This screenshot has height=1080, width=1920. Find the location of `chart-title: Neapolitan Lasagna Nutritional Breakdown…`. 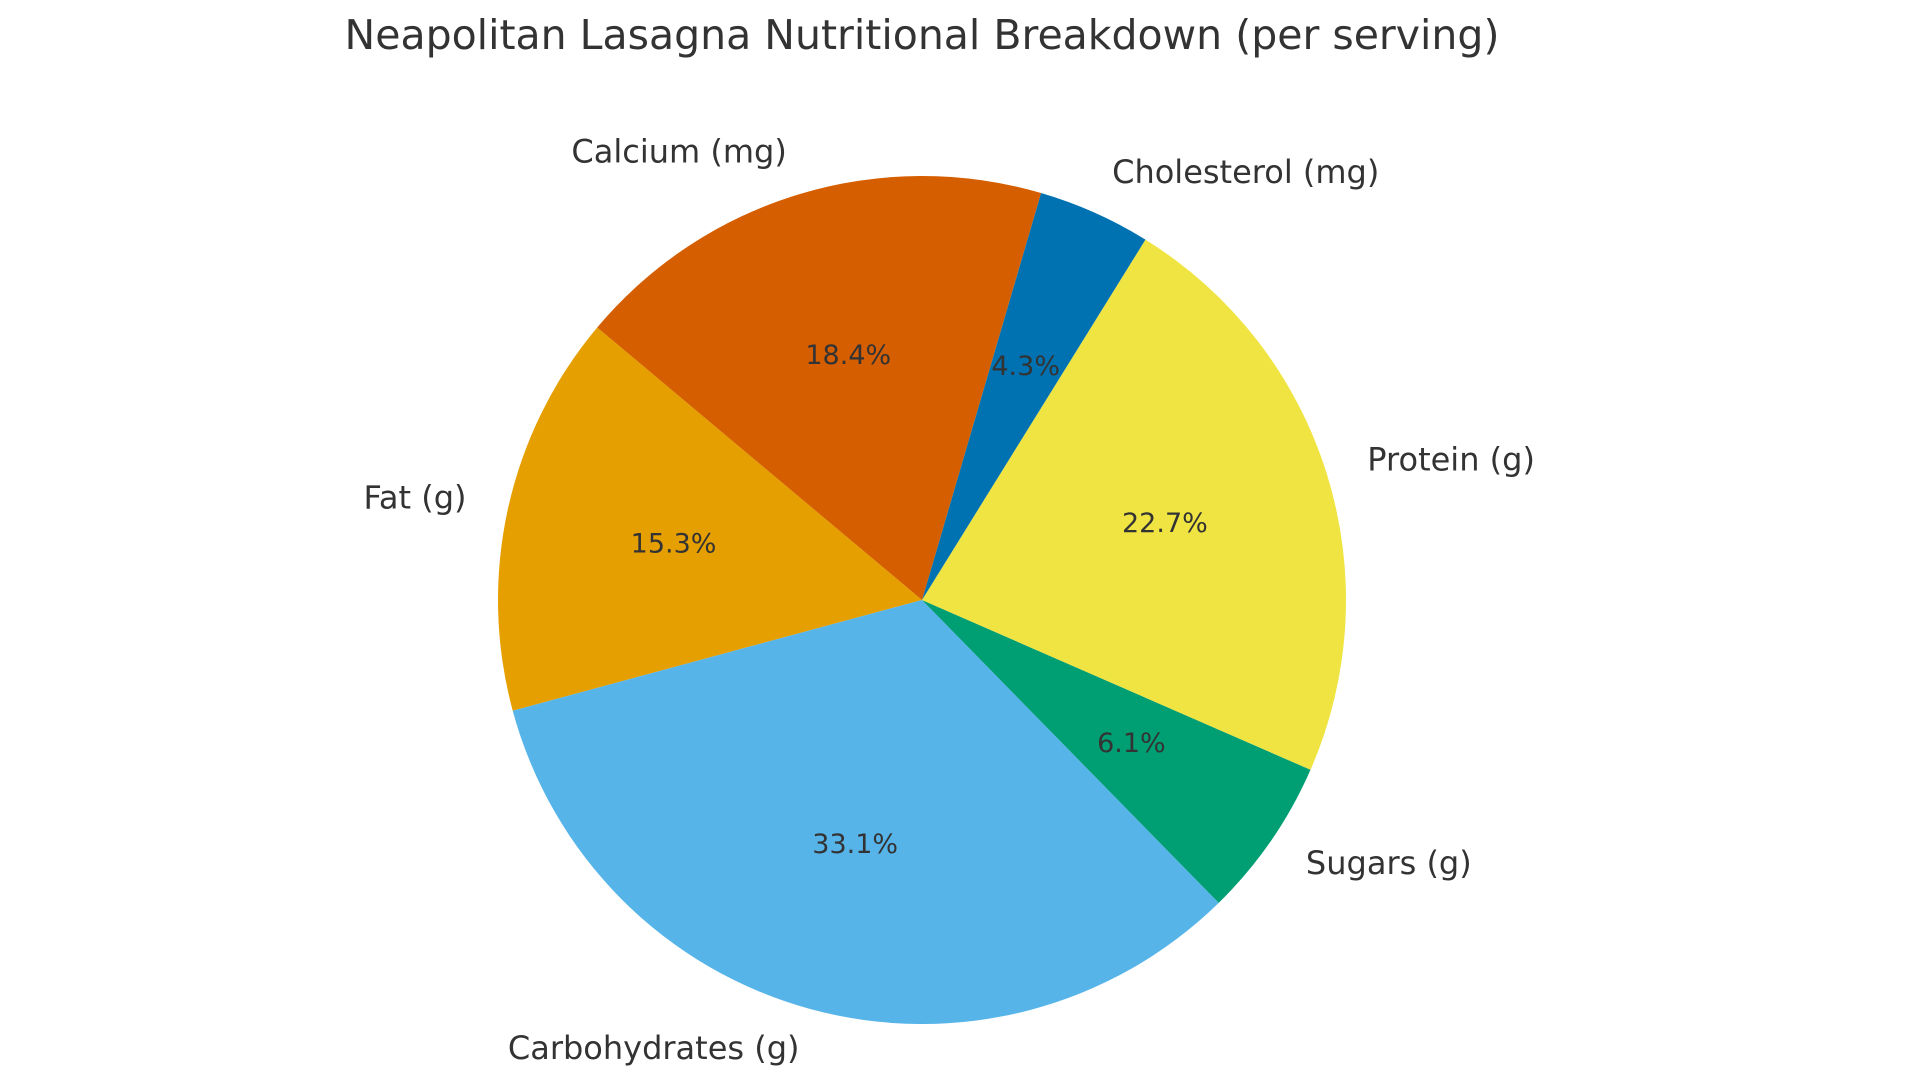

chart-title: Neapolitan Lasagna Nutritional Breakdown… is located at coordinates (922, 35).